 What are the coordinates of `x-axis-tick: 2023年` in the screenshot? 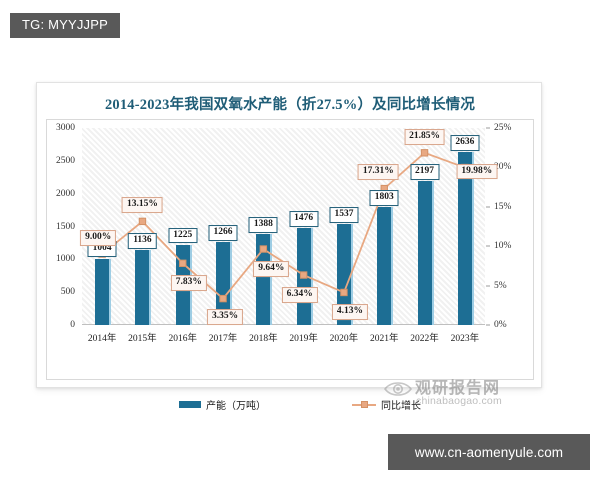 It's located at (465, 339).